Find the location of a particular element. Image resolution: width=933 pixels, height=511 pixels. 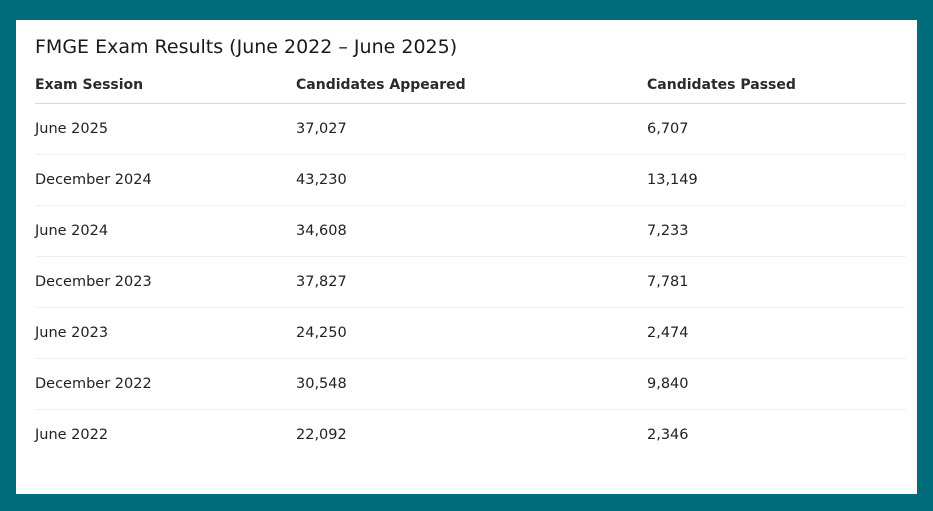

exam-session-cell: December 2022 is located at coordinates (165, 384).